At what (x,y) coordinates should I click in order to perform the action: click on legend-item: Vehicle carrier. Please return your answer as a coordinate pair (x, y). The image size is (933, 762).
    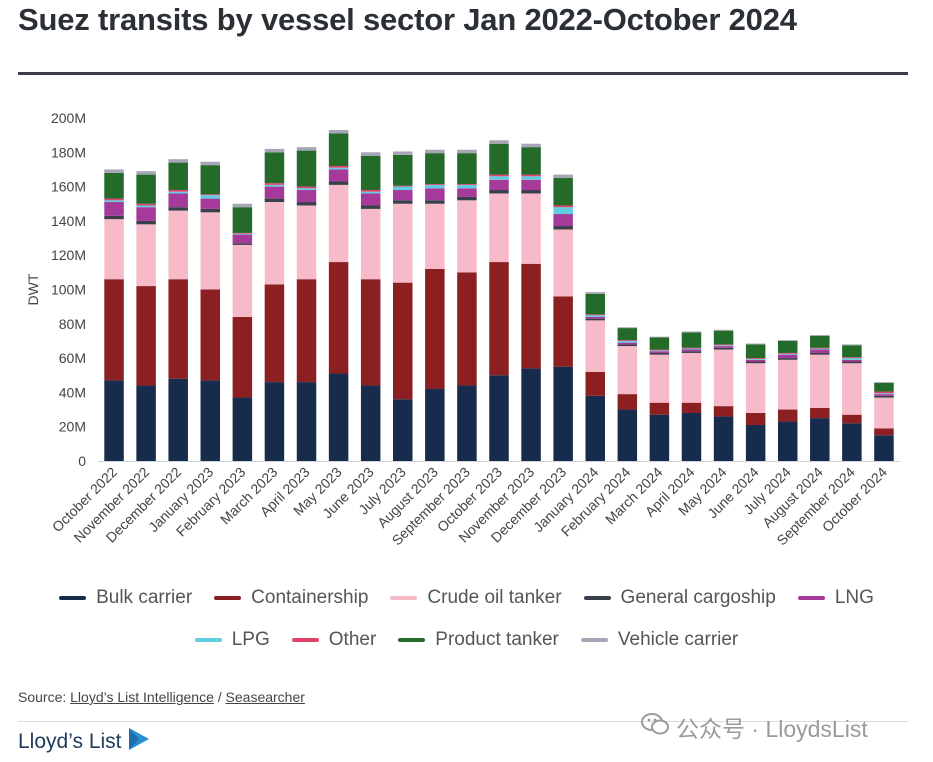
    Looking at the image, I should click on (659, 640).